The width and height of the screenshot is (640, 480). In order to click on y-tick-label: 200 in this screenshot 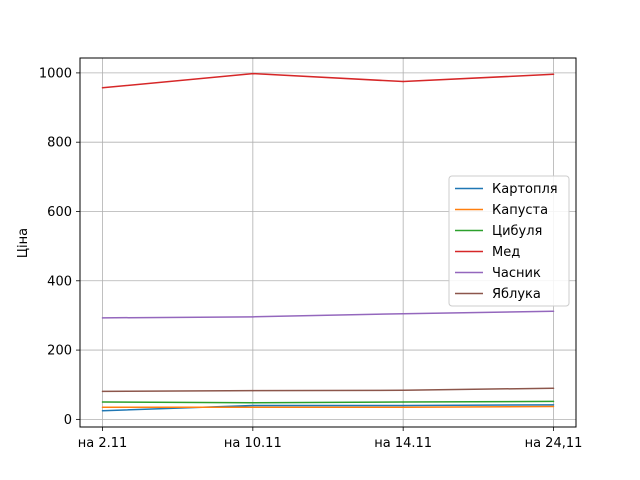, I will do `click(59, 351)`.